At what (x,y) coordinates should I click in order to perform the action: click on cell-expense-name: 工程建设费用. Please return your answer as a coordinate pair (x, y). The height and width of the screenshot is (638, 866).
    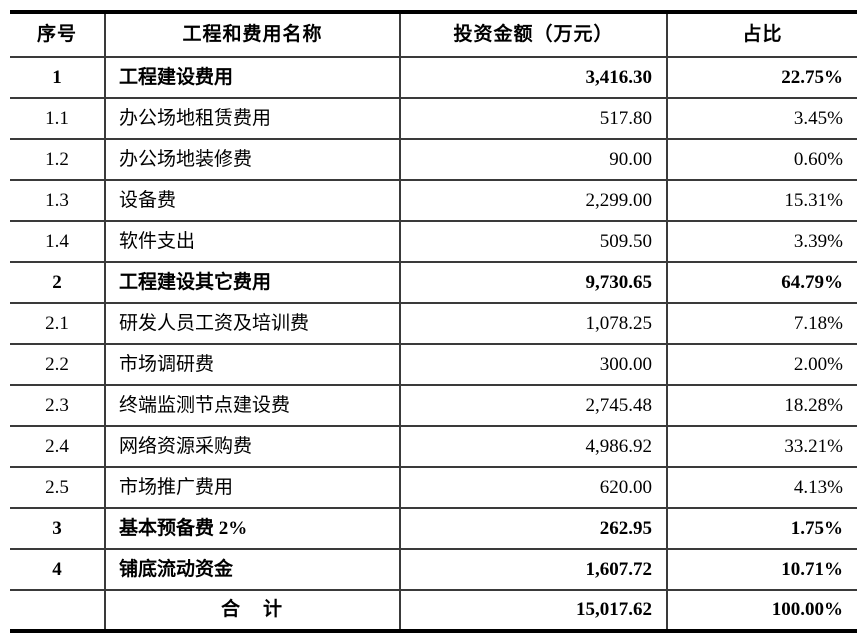
    Looking at the image, I should click on (252, 77).